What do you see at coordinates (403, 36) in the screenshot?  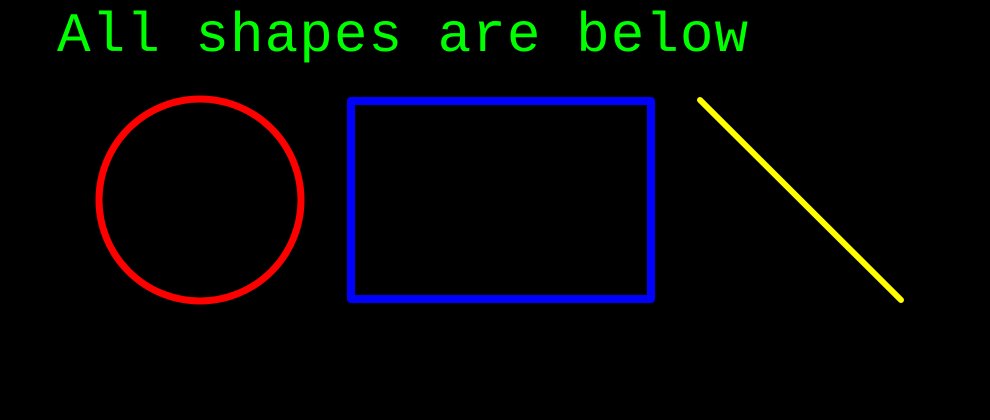 I see `page-title: All shapes are below` at bounding box center [403, 36].